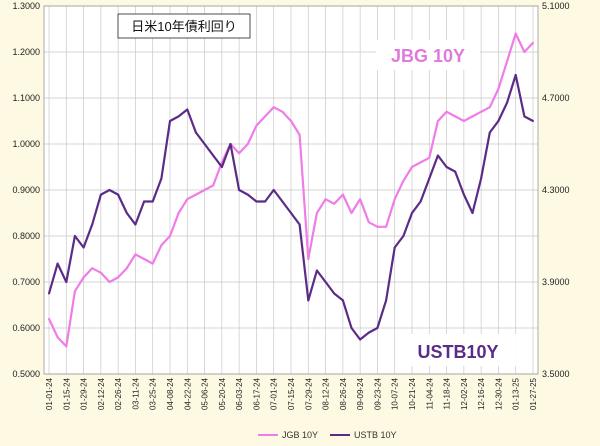  Describe the element at coordinates (447, 393) in the screenshot. I see `x-tick-label: 11-18-24` at that location.